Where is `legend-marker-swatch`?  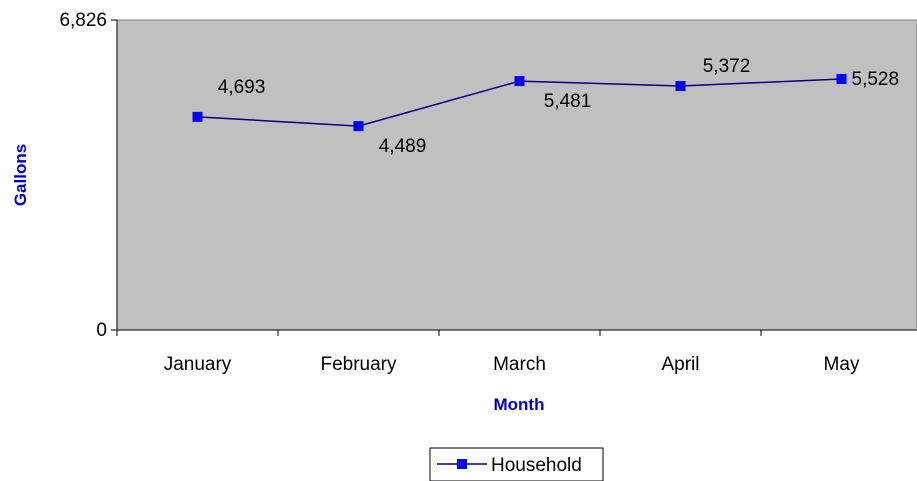 legend-marker-swatch is located at coordinates (462, 464).